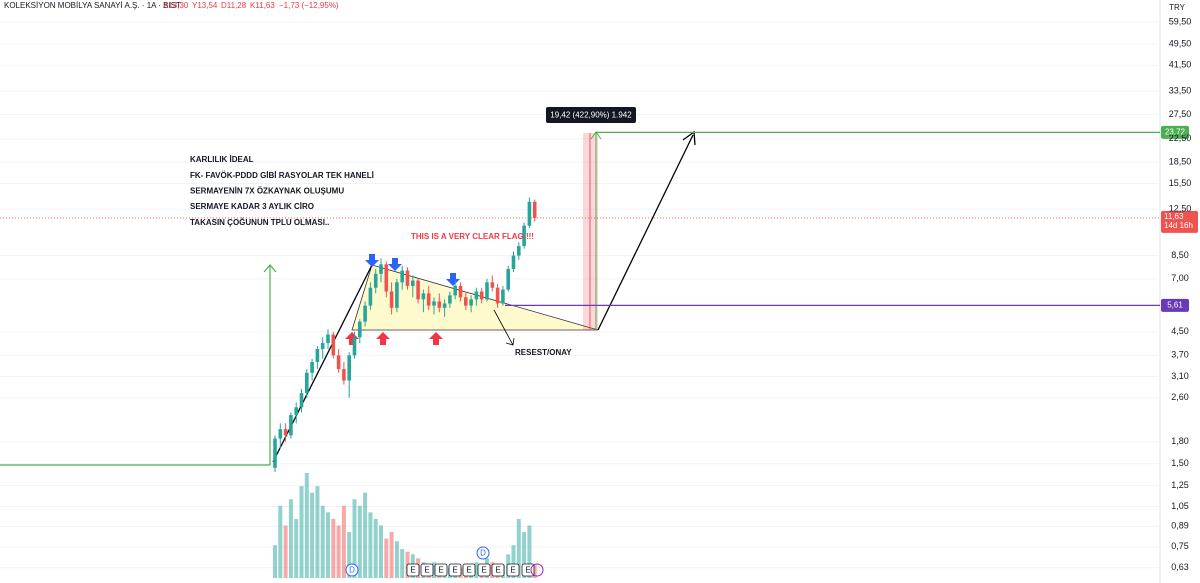  What do you see at coordinates (176, 5) in the screenshot?
I see `ohlc-open: A13,30` at bounding box center [176, 5].